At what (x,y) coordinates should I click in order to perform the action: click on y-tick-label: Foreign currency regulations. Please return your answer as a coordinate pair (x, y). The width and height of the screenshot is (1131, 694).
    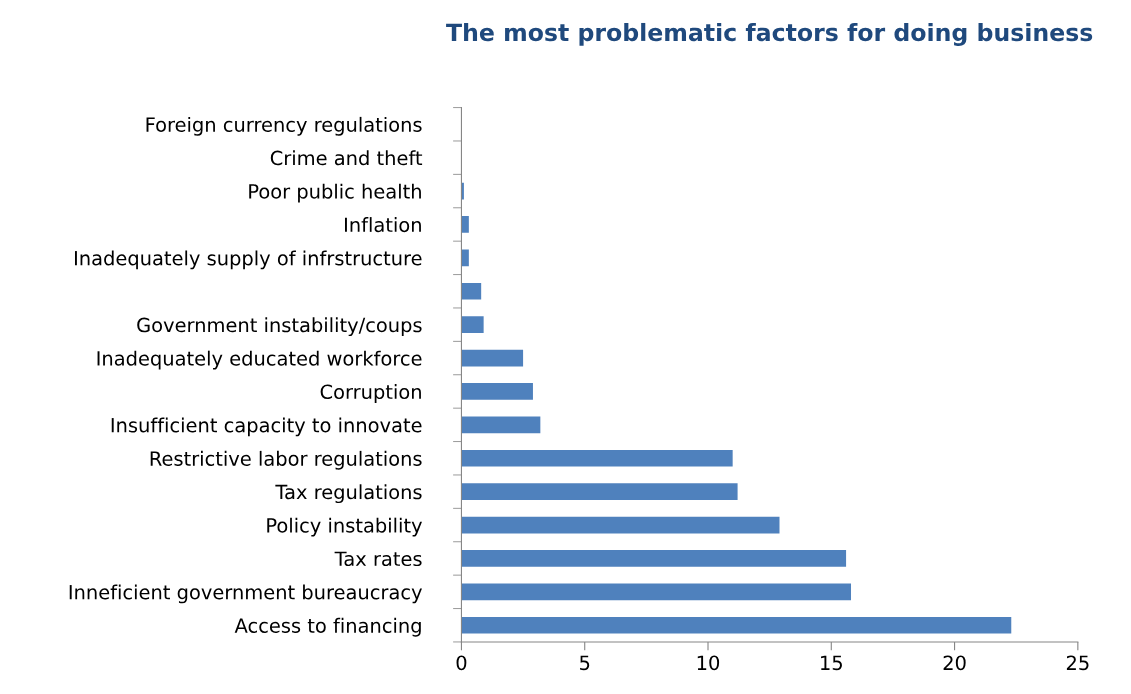
    Looking at the image, I should click on (284, 126).